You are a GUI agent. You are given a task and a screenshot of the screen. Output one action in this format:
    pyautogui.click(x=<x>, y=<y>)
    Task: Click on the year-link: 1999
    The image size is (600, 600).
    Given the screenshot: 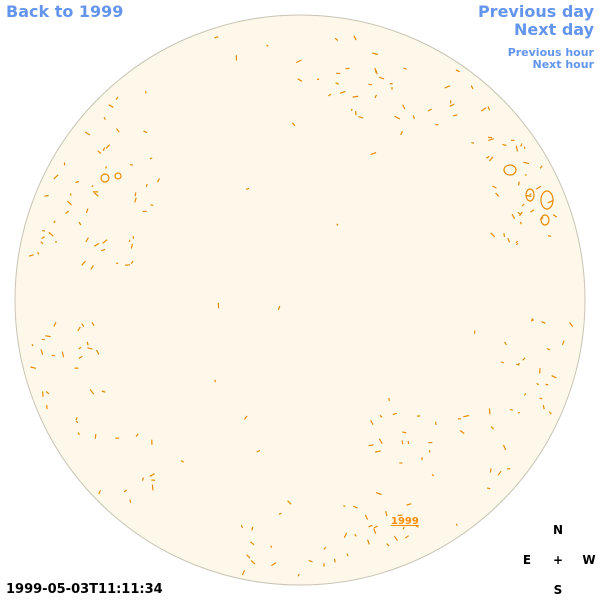 What is the action you would take?
    pyautogui.click(x=405, y=521)
    